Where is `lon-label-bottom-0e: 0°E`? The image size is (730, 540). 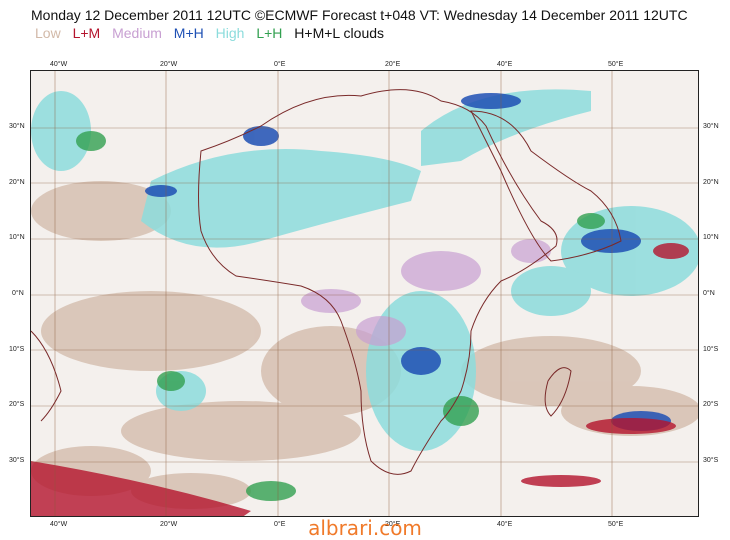
lon-label-bottom-0e: 0°E is located at coordinates (280, 524).